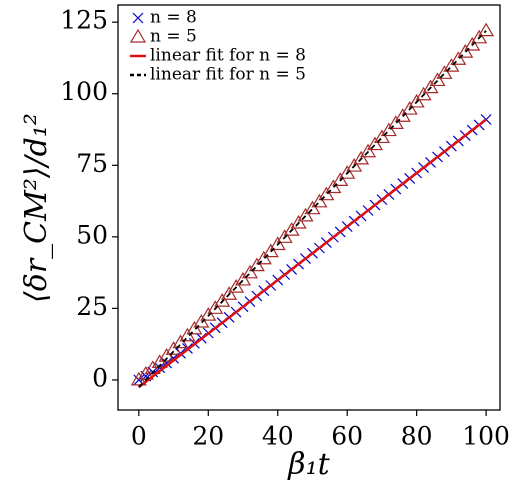 This screenshot has height=489, width=514. I want to click on y-tick-label: 25, so click(92, 306).